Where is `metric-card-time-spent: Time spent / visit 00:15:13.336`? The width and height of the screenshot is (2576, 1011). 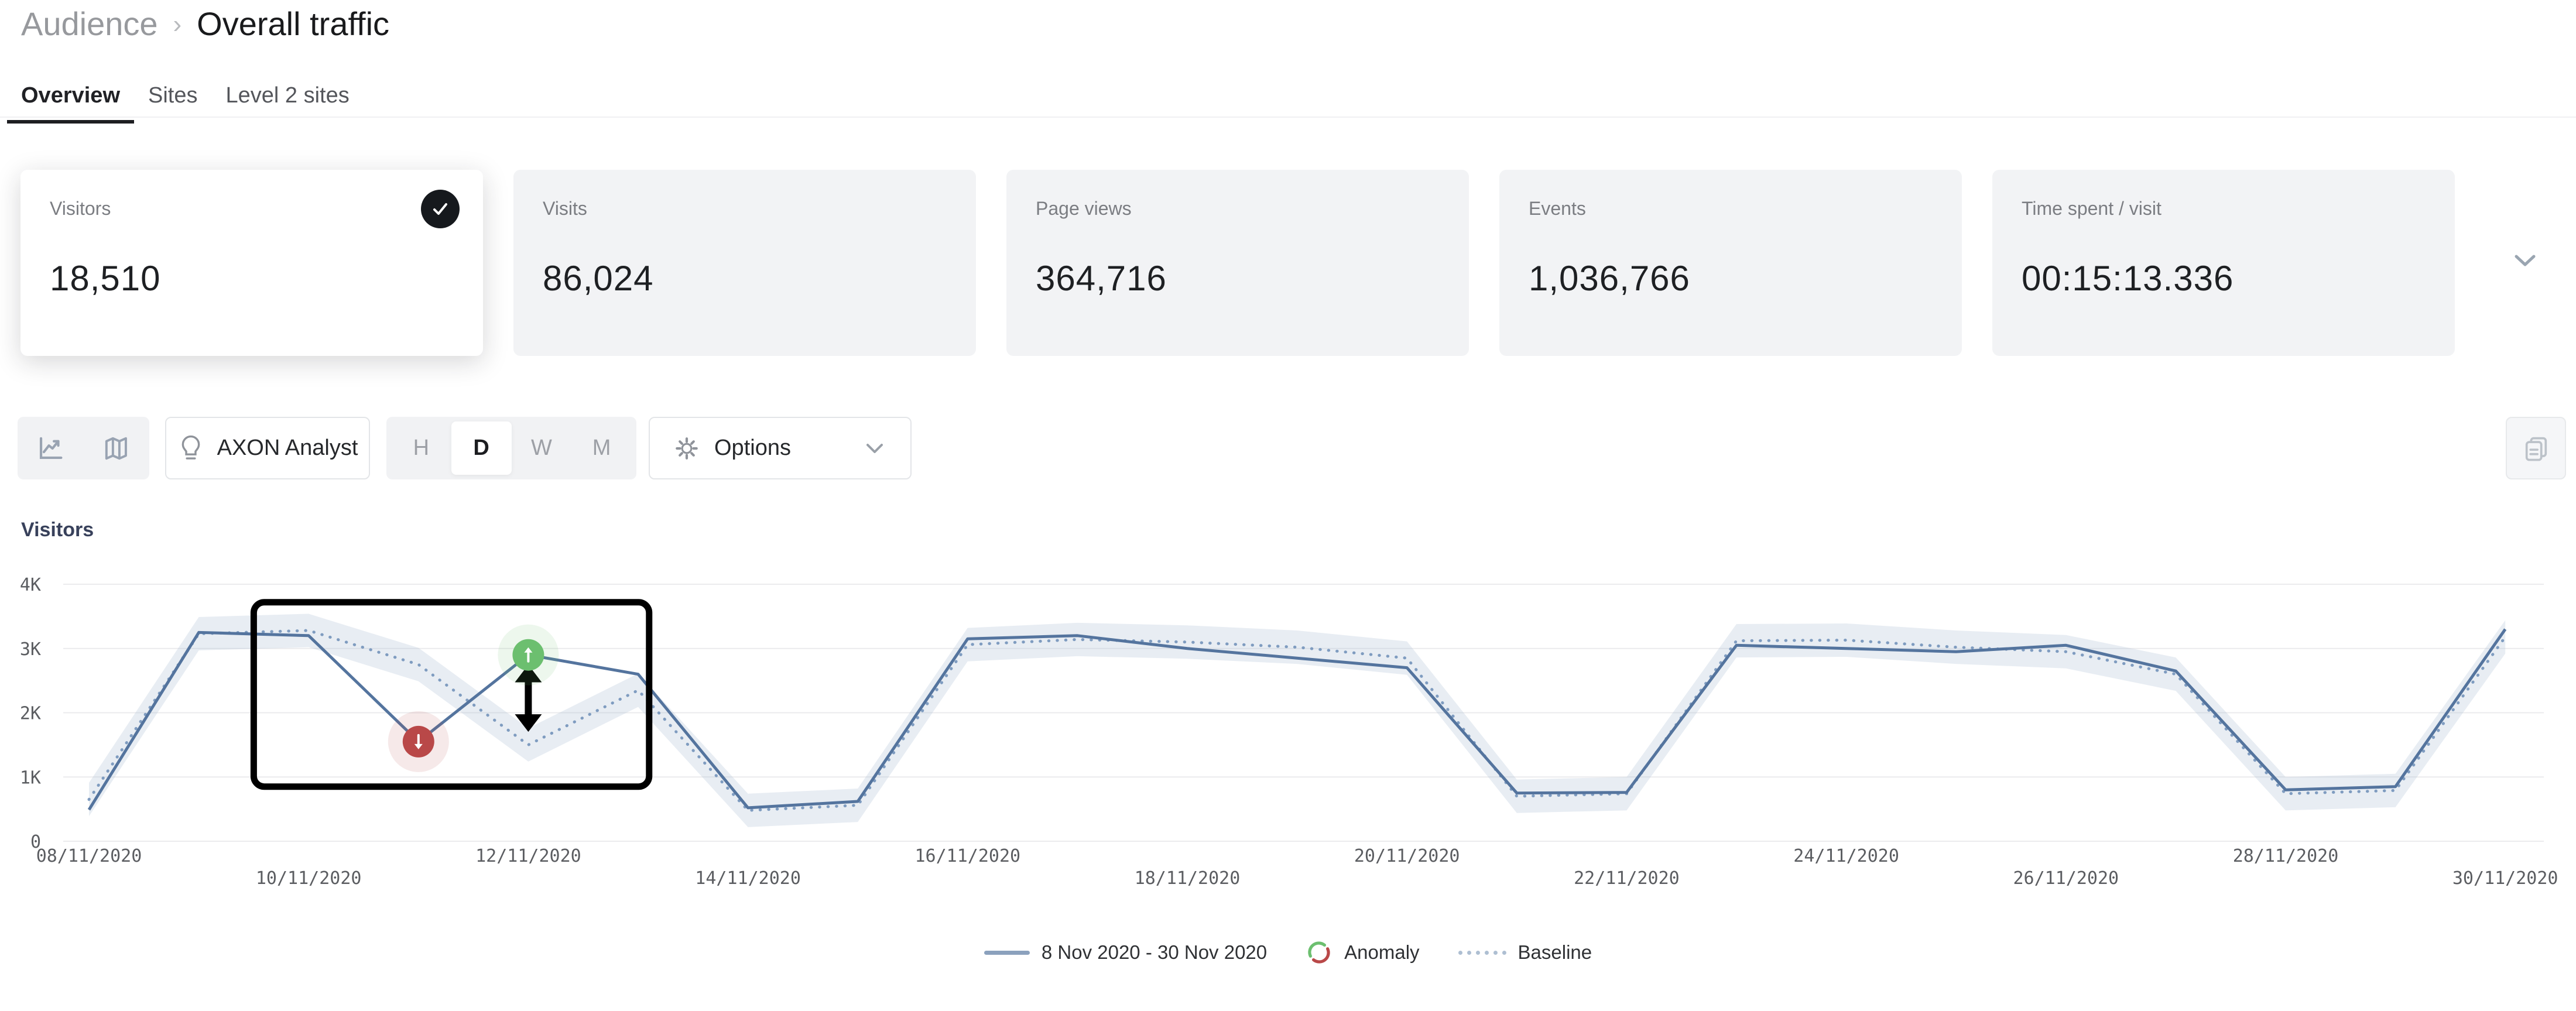 metric-card-time-spent: Time spent / visit 00:15:13.336 is located at coordinates (2223, 263).